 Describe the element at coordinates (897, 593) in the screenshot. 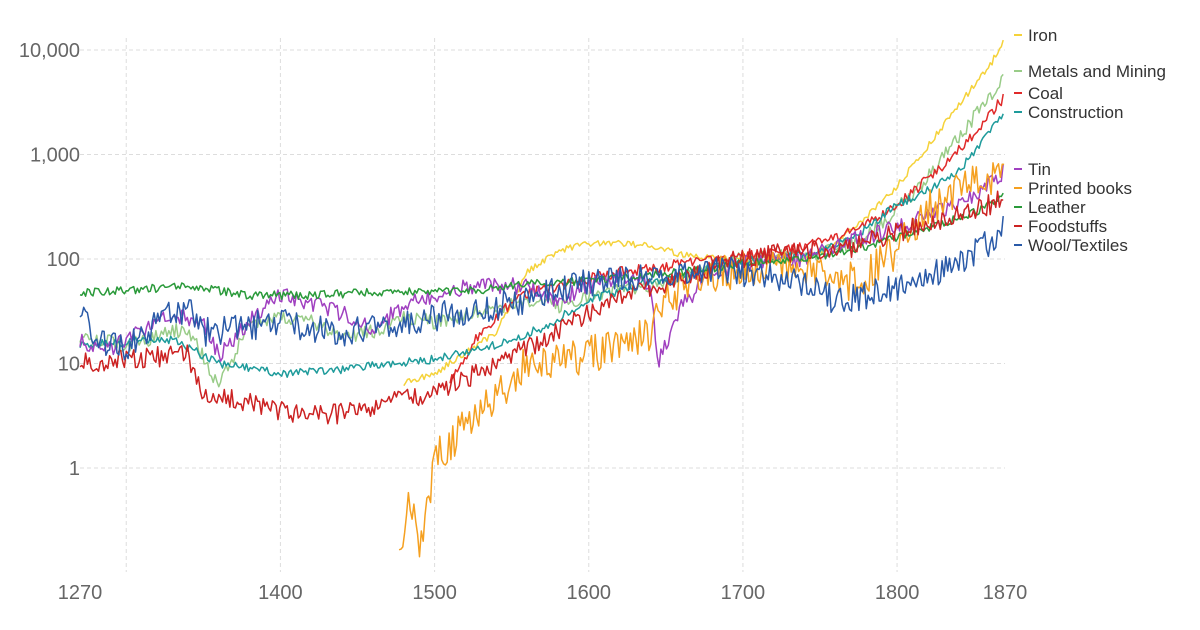

I see `x-tick-label: 1800` at that location.